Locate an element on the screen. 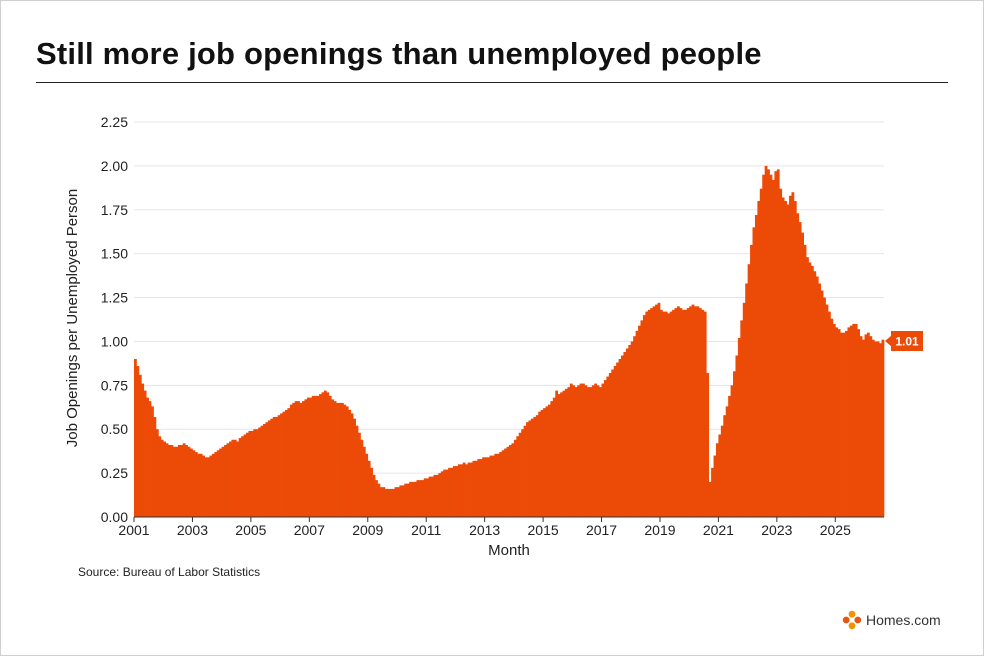 The height and width of the screenshot is (656, 984). x-tick-label: 2003 is located at coordinates (192, 530).